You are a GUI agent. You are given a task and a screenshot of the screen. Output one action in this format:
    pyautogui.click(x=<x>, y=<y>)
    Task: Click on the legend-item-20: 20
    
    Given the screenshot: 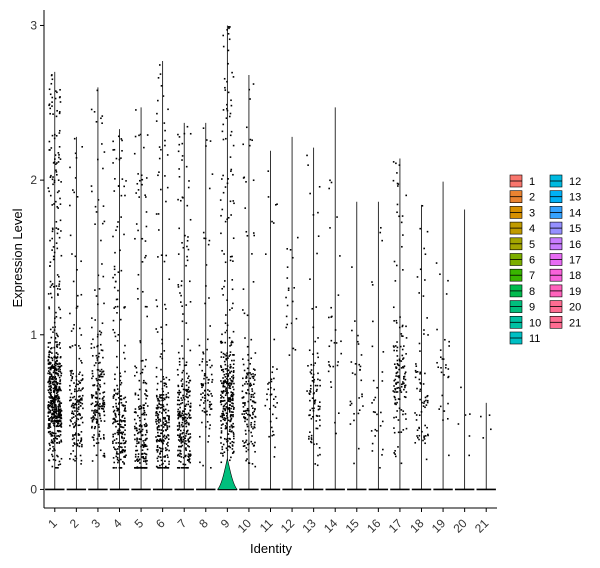 What is the action you would take?
    pyautogui.click(x=565, y=307)
    